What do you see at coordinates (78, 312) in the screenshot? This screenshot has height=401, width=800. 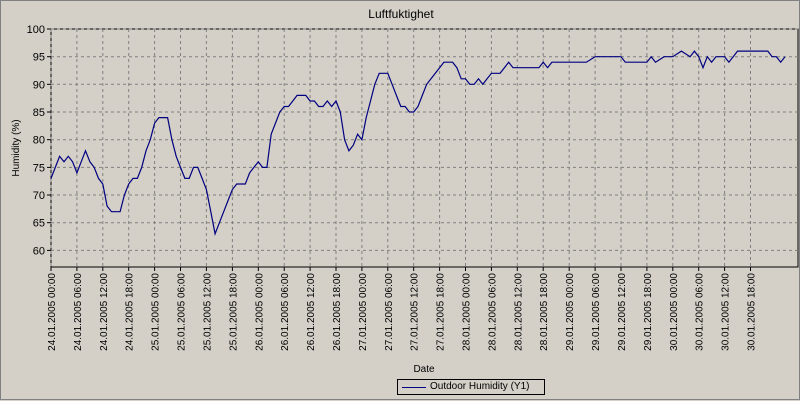 I see `x-tick-label: 24.01.2005 06:00` at bounding box center [78, 312].